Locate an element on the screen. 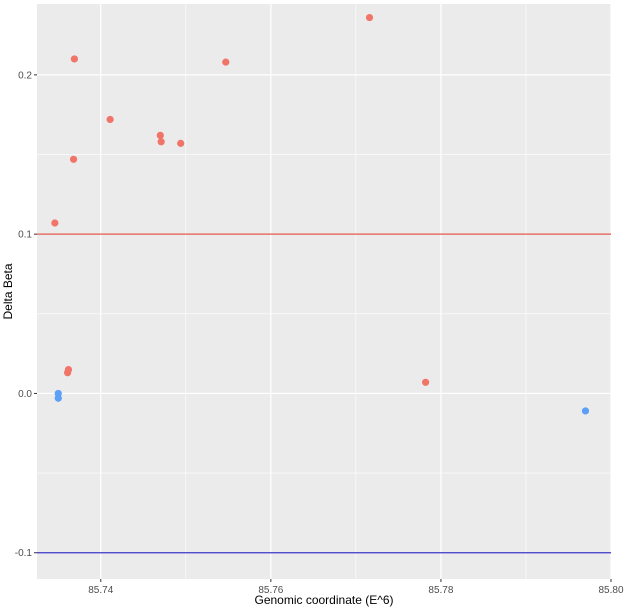 Image resolution: width=625 pixels, height=614 pixels. x-tick-label: 85.74 is located at coordinates (100, 590).